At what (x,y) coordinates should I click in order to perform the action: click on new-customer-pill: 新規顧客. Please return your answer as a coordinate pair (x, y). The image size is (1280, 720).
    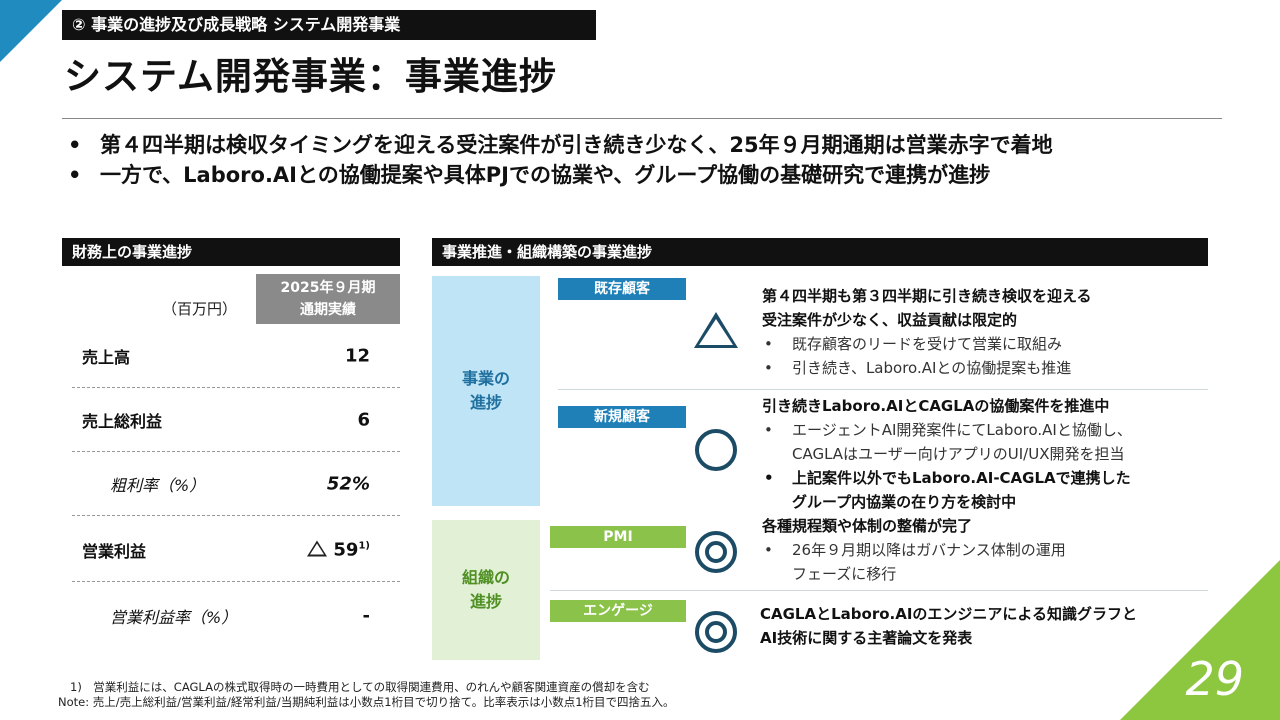
    Looking at the image, I should click on (622, 417).